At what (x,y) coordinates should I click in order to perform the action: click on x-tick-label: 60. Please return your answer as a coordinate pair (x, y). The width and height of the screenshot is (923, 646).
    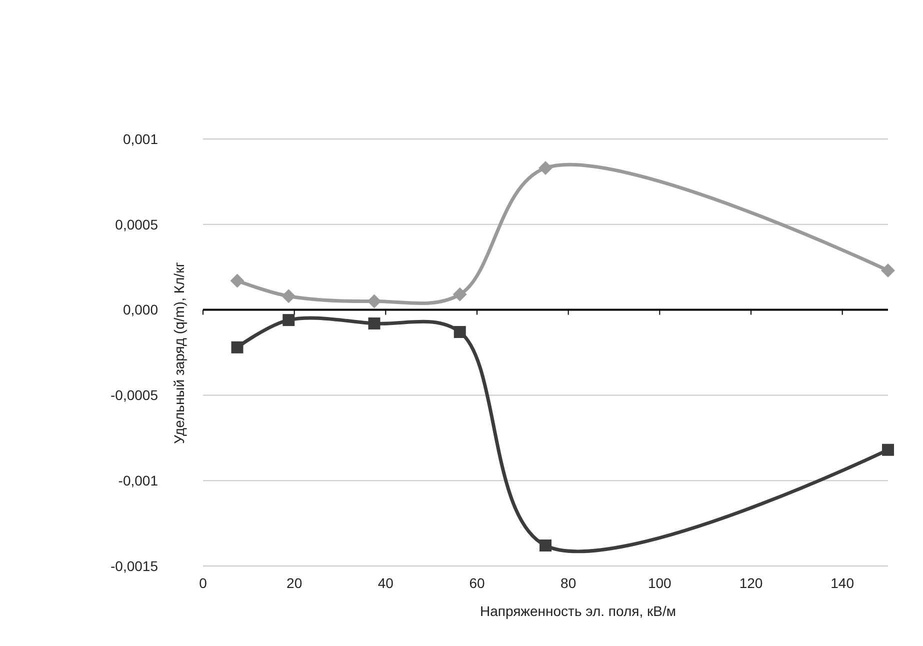
    Looking at the image, I should click on (477, 583).